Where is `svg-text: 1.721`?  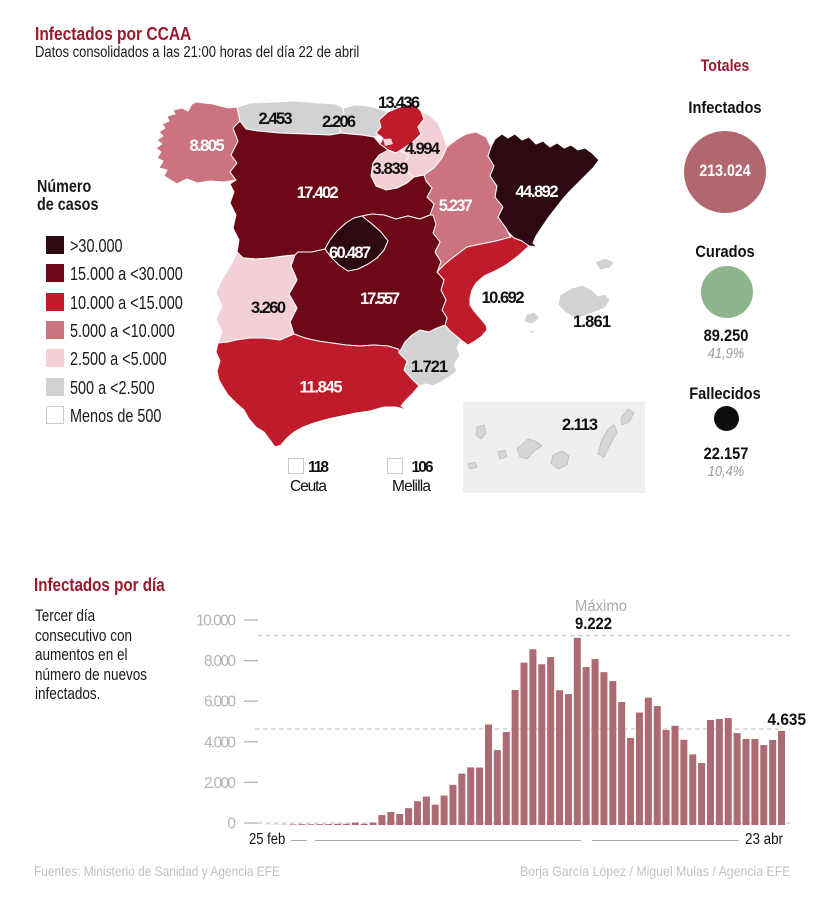 svg-text: 1.721 is located at coordinates (429, 367).